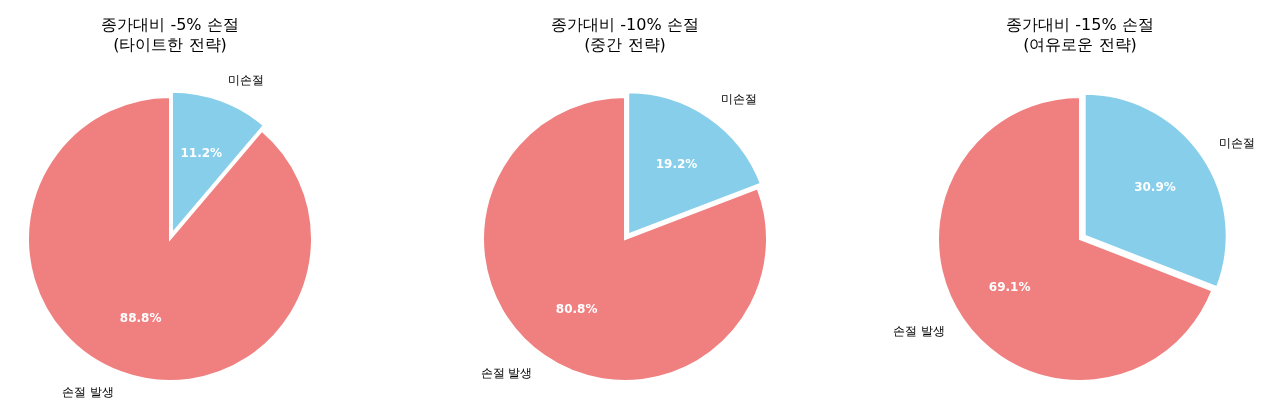  Describe the element at coordinates (201, 153) in the screenshot. I see `data-label: 11.2%` at that location.